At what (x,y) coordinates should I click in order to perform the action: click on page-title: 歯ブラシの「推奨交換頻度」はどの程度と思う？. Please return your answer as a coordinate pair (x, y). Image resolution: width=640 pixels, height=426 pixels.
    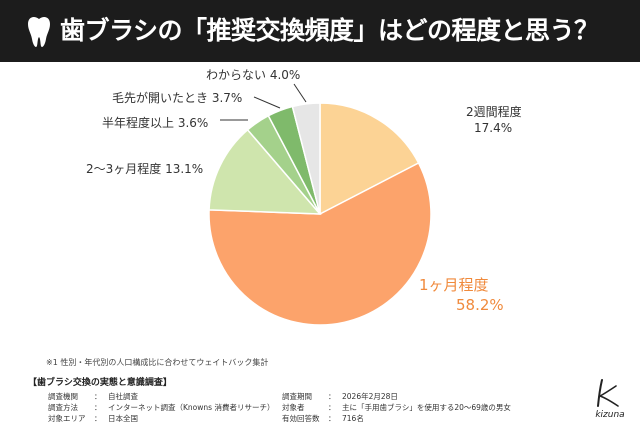
    Looking at the image, I should click on (329, 30).